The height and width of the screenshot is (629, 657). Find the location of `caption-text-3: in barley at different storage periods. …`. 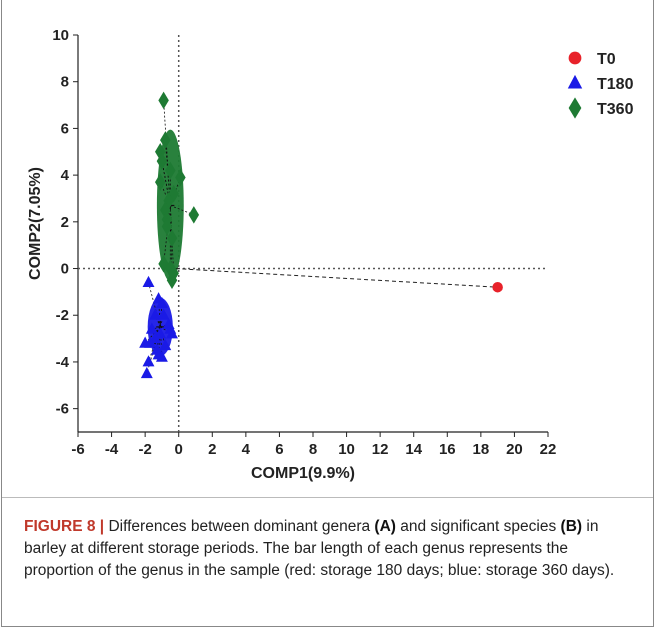

caption-text-3: in barley at different storage periods. … is located at coordinates (319, 548).